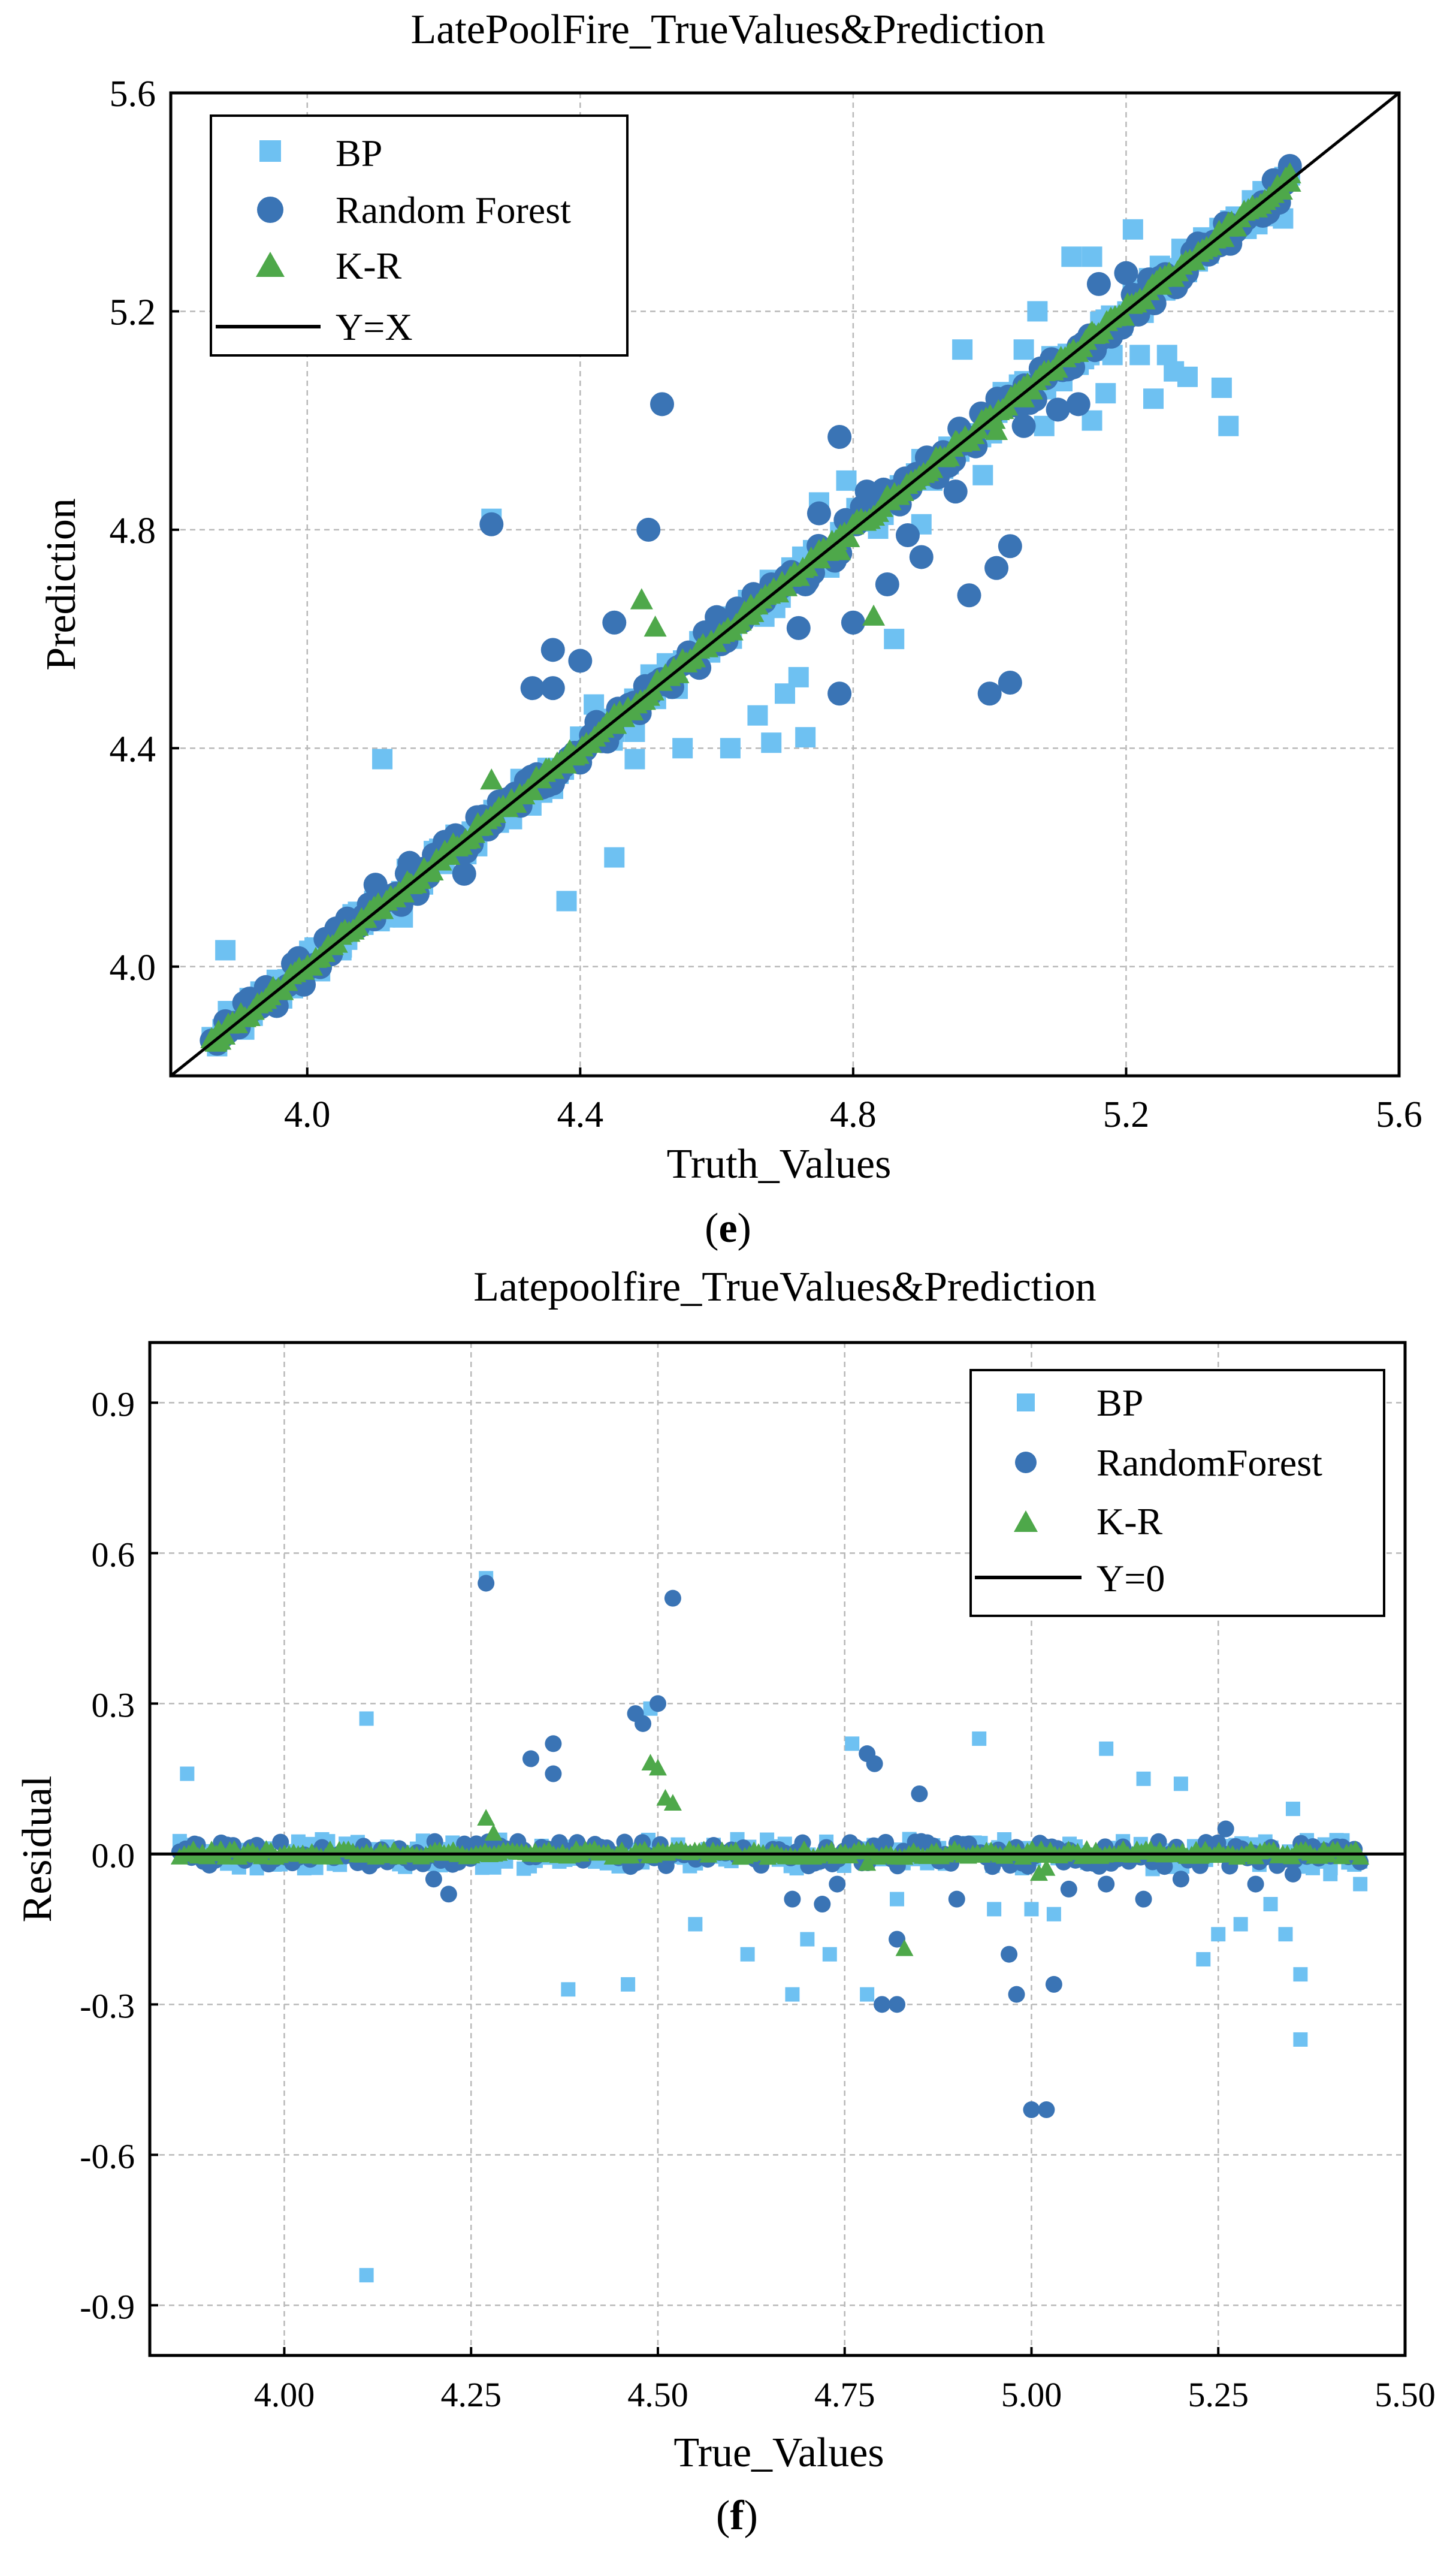  What do you see at coordinates (108, 2156) in the screenshot?
I see `y-tick-label: -0.6` at bounding box center [108, 2156].